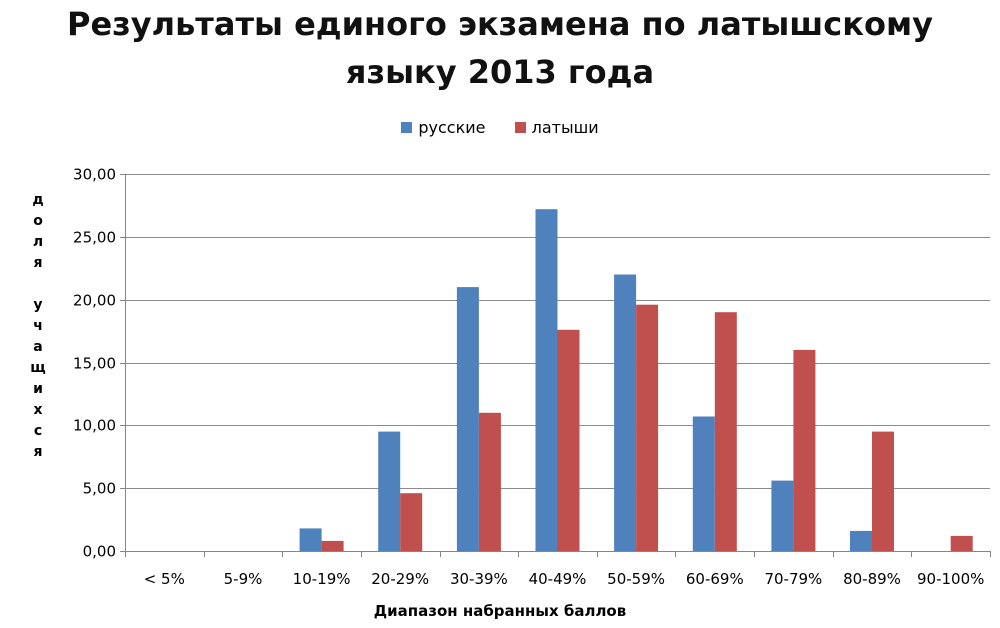 The height and width of the screenshot is (628, 1000). What do you see at coordinates (38, 431) in the screenshot?
I see `y-axis-label-char: с` at bounding box center [38, 431].